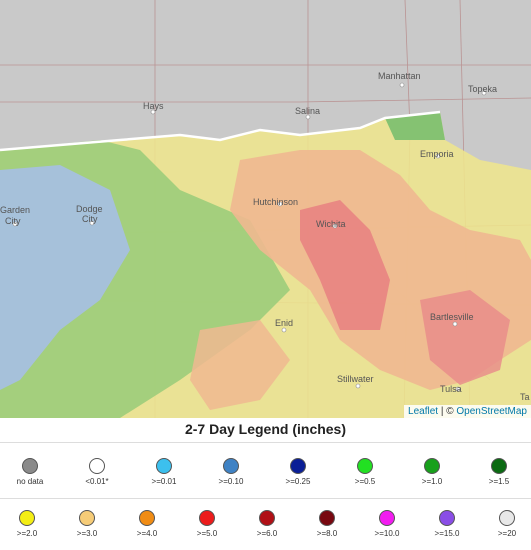 The image size is (531, 550). Describe the element at coordinates (27, 533) in the screenshot. I see `legend-label: >=2.0` at that location.